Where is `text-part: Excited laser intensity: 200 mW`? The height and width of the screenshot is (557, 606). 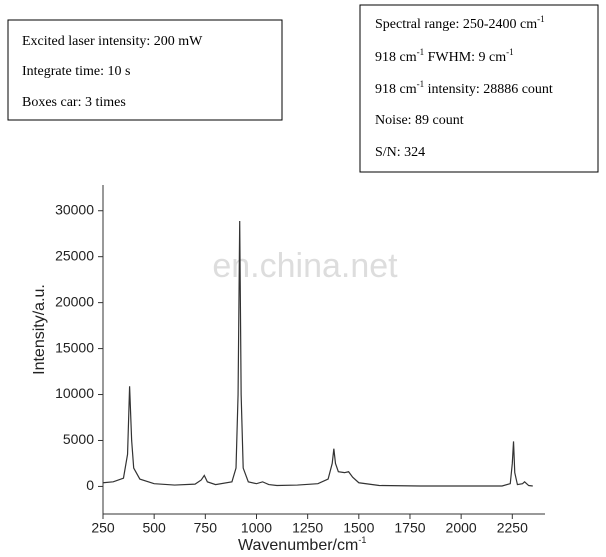
text-part: Excited laser intensity: 200 mW is located at coordinates (112, 41).